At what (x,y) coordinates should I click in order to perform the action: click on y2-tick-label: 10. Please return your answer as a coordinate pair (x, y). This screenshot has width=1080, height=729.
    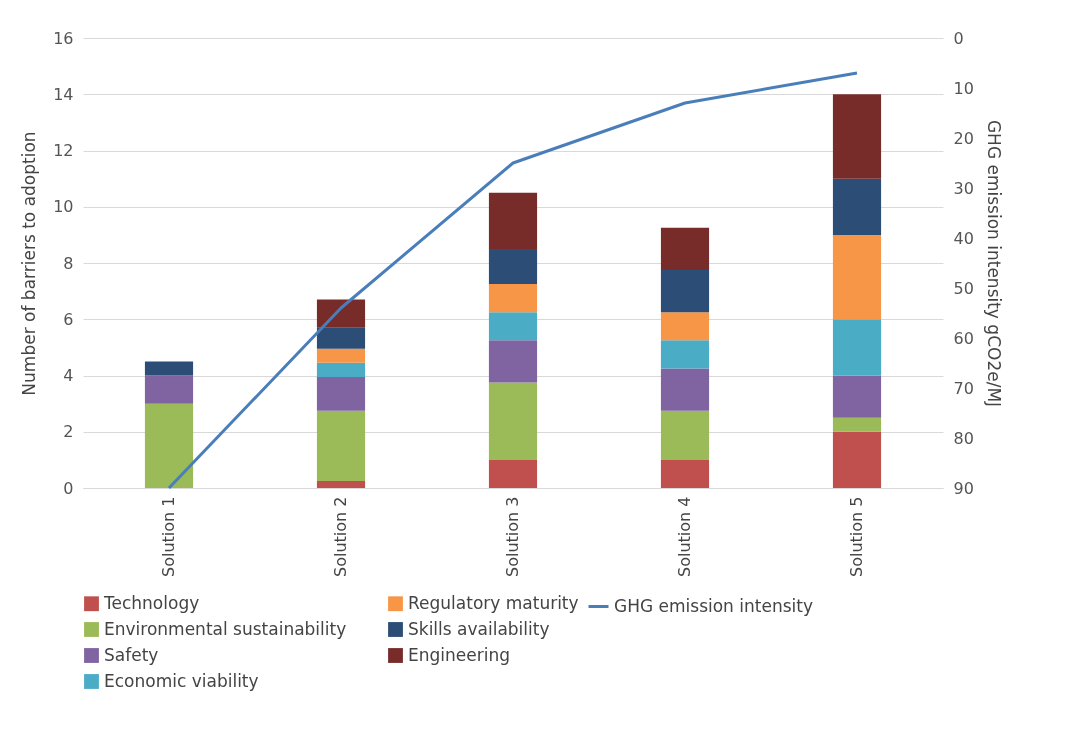
    Looking at the image, I should click on (963, 88).